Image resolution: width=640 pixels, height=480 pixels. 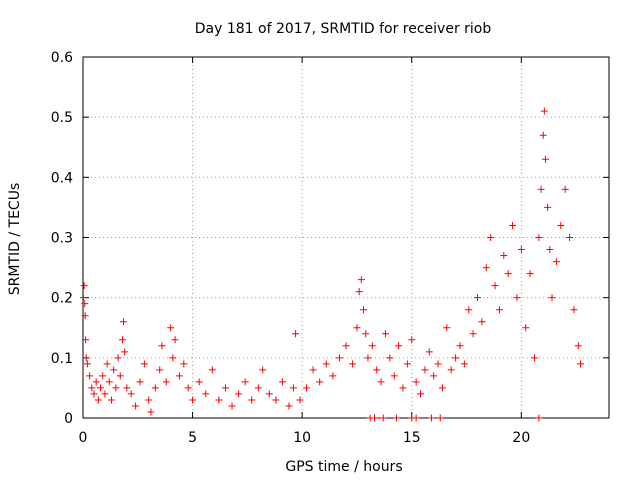 What do you see at coordinates (62, 239) in the screenshot?
I see `y-tick-label: 0.3` at bounding box center [62, 239].